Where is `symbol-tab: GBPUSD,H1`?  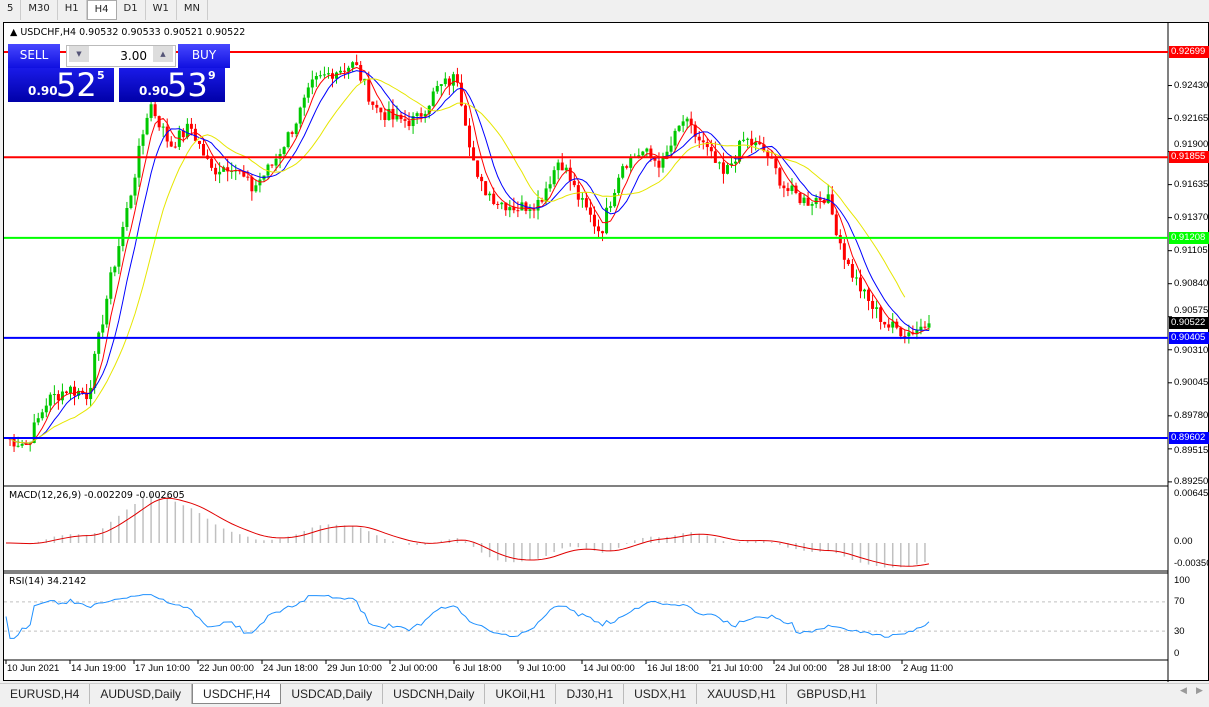
symbol-tab: GBPUSD,H1 is located at coordinates (832, 694).